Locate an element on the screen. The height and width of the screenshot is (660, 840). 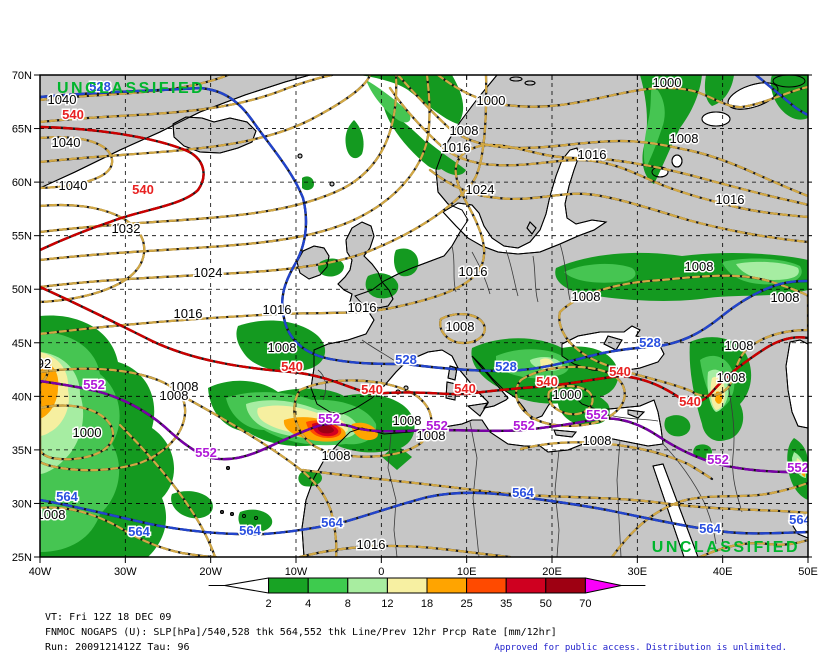
red-sea is located at coordinates (675, 510).